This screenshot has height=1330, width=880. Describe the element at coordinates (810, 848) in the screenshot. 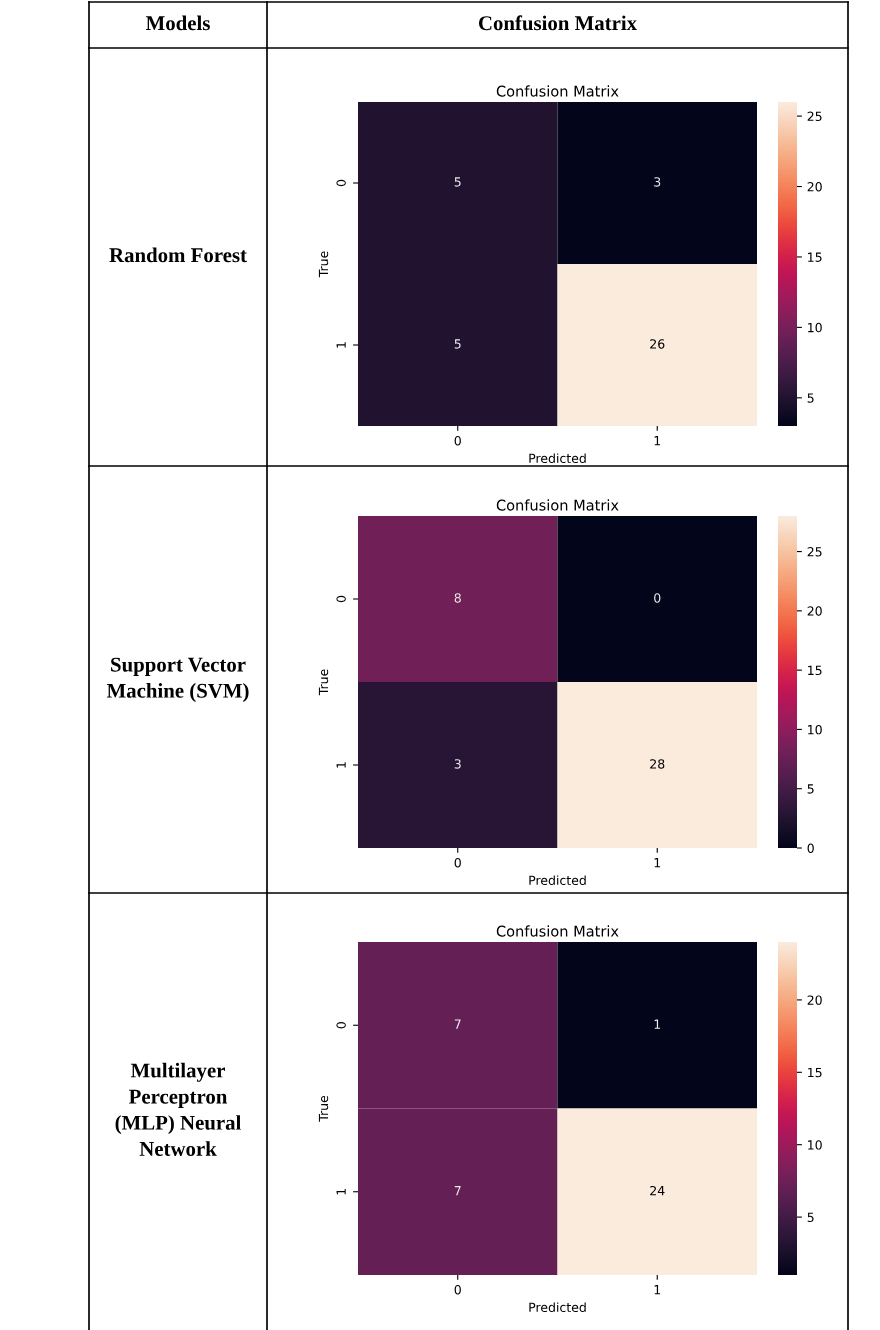

I see `color-bar-label: 0` at that location.